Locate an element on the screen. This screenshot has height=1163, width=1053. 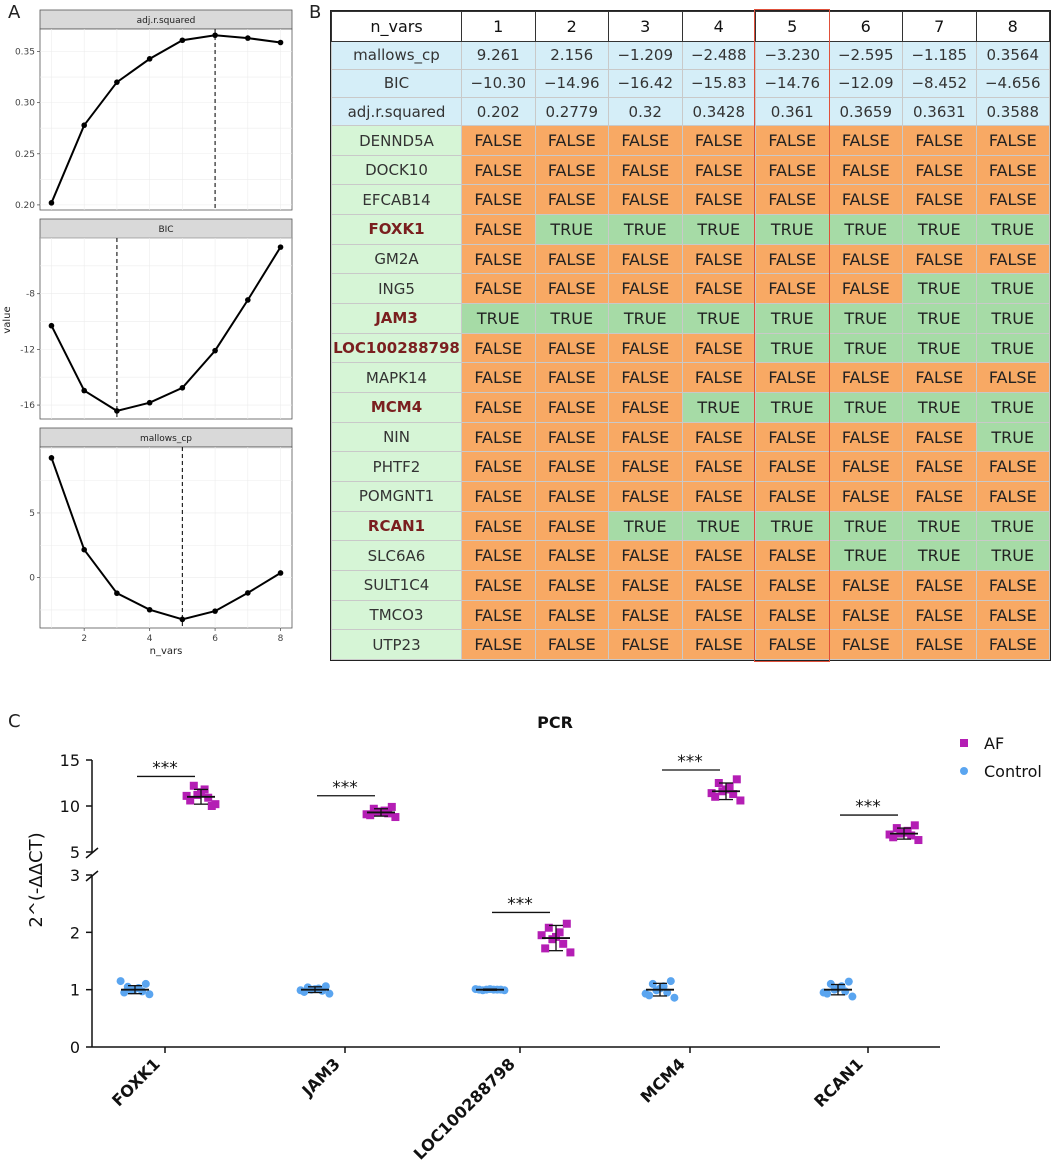
x-tick-label: 8 is located at coordinates (281, 639).